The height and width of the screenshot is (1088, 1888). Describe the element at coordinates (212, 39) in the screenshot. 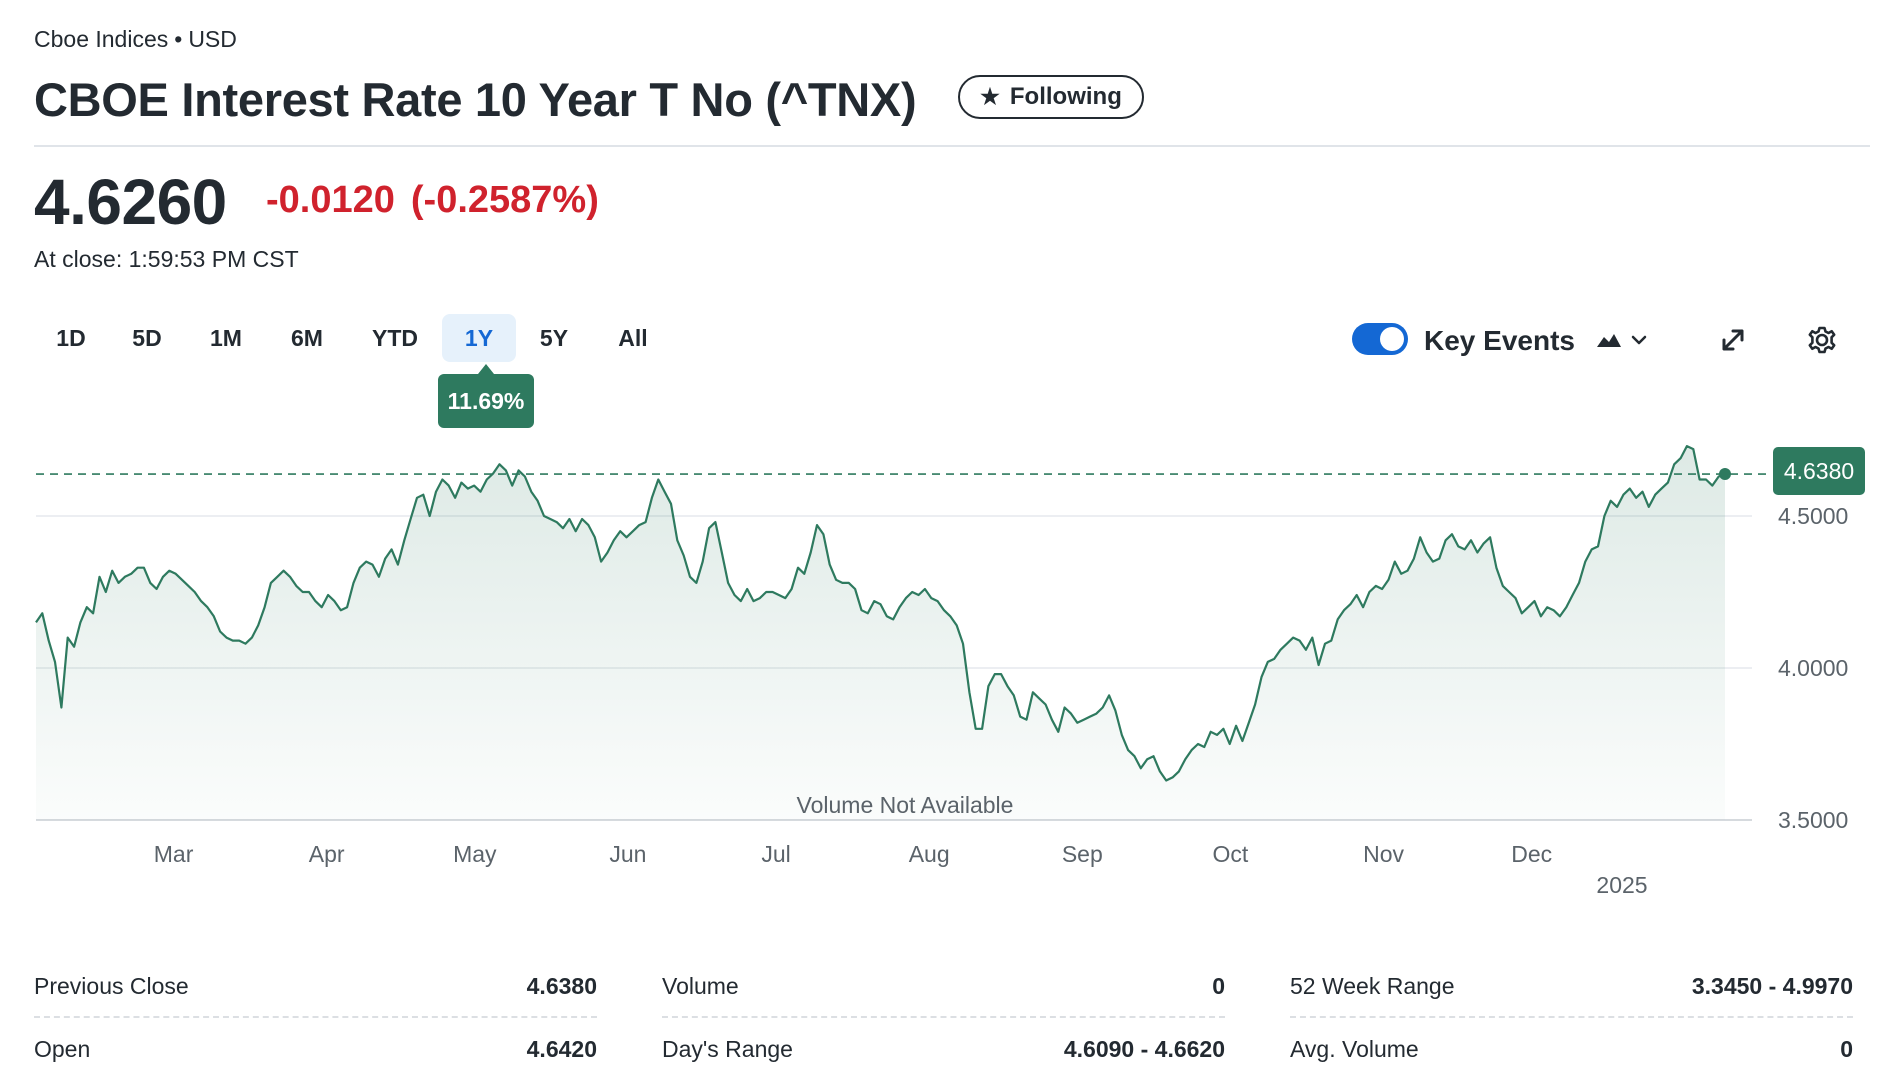

I see `currency-label: USD` at that location.